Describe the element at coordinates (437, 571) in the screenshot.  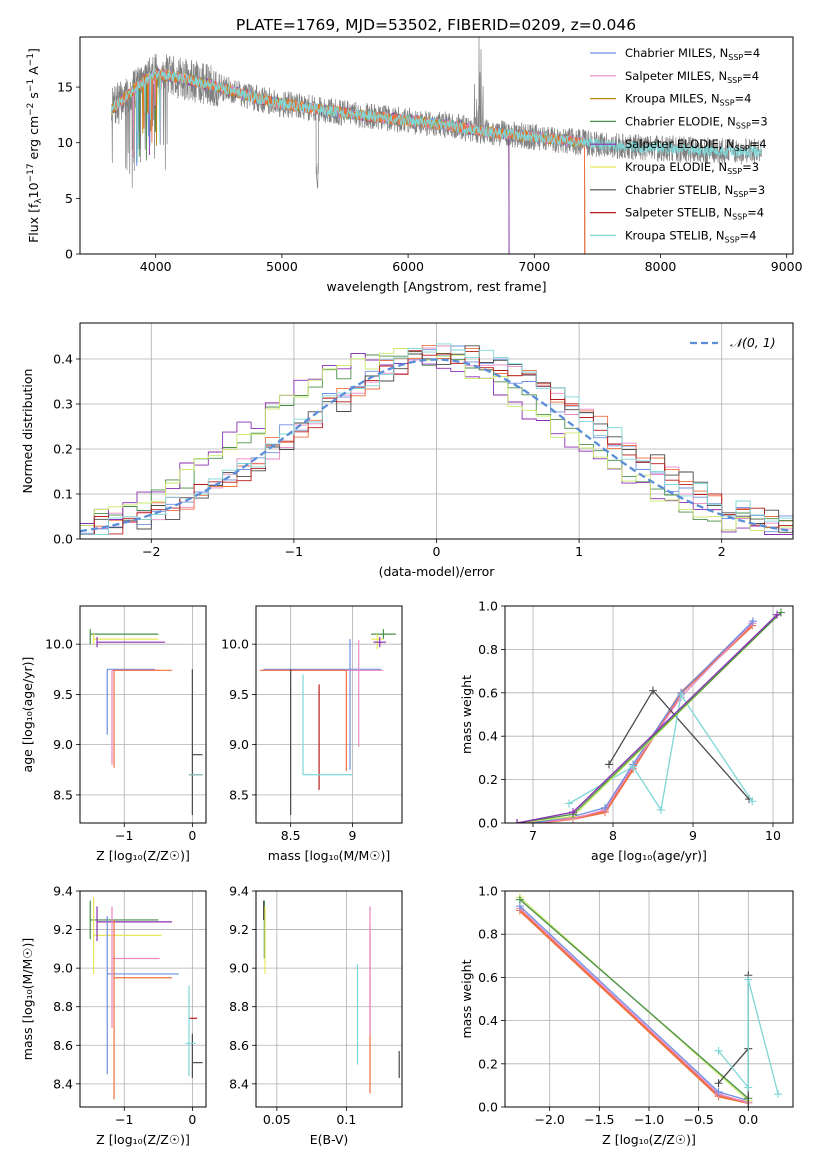
I see `x-axis-label: (data-model)/error` at that location.